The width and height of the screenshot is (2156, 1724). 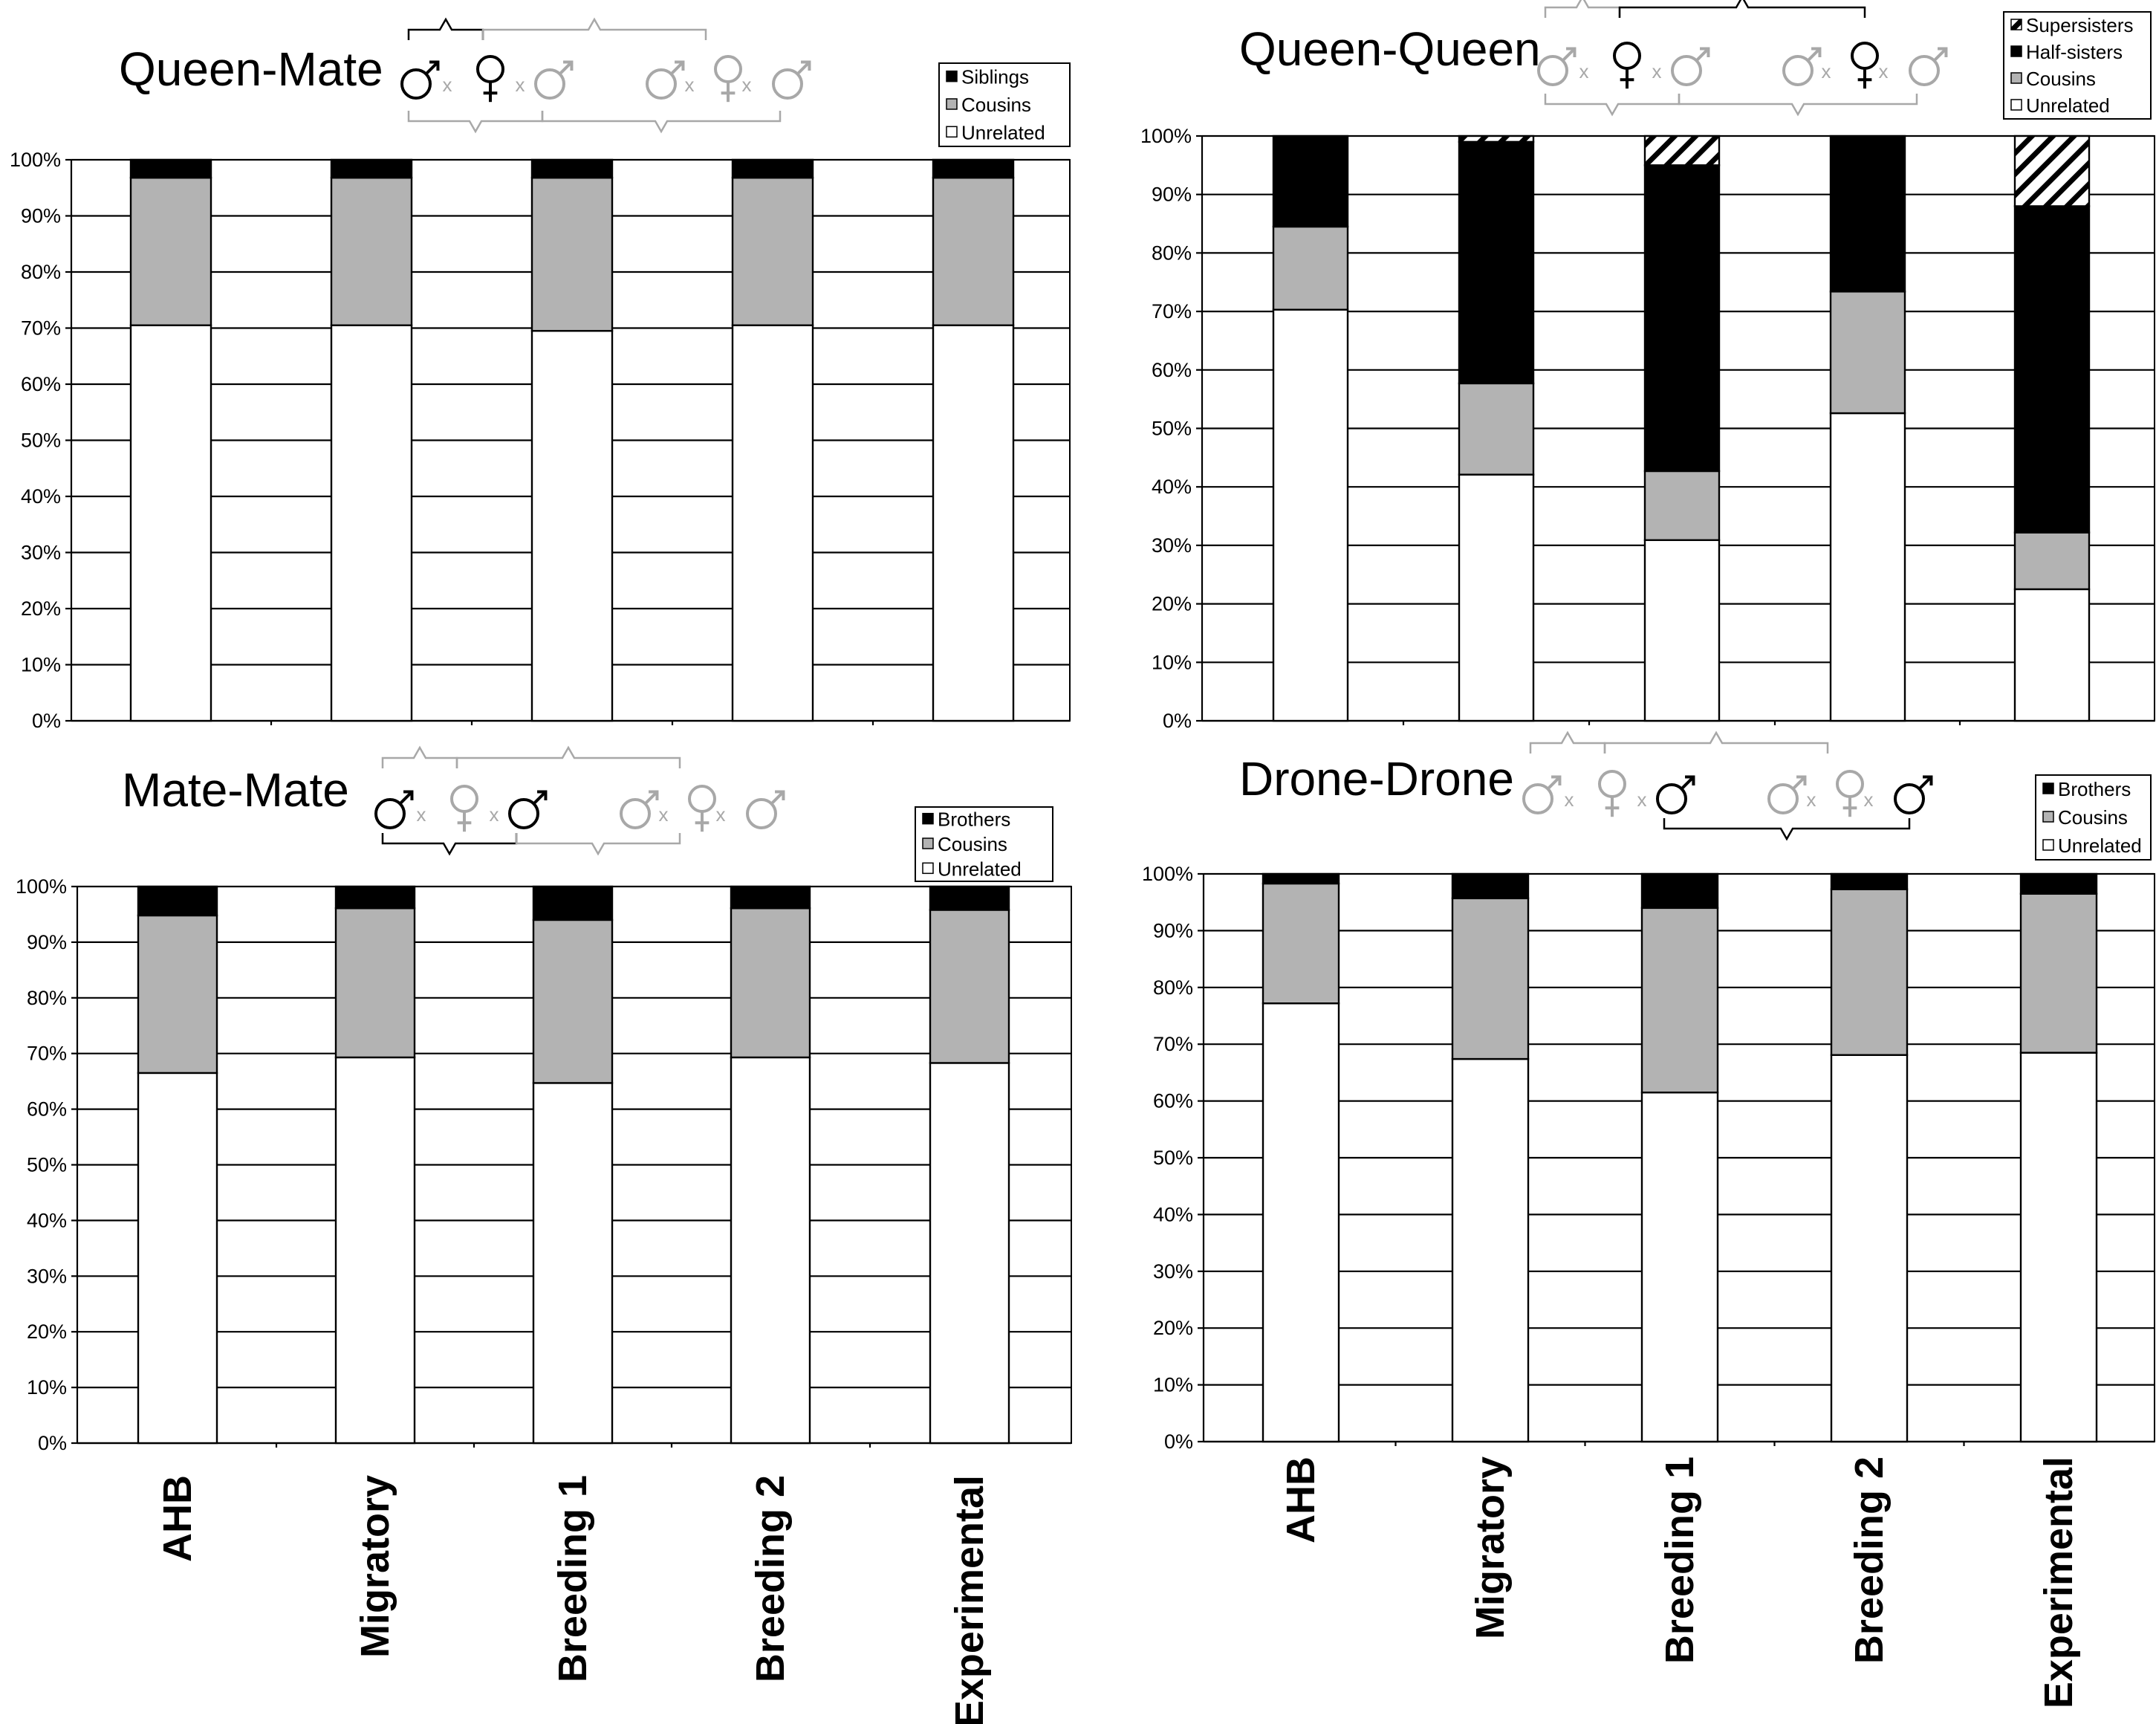 I want to click on legend: Siblings Cousins Unrelated, so click(x=1005, y=105).